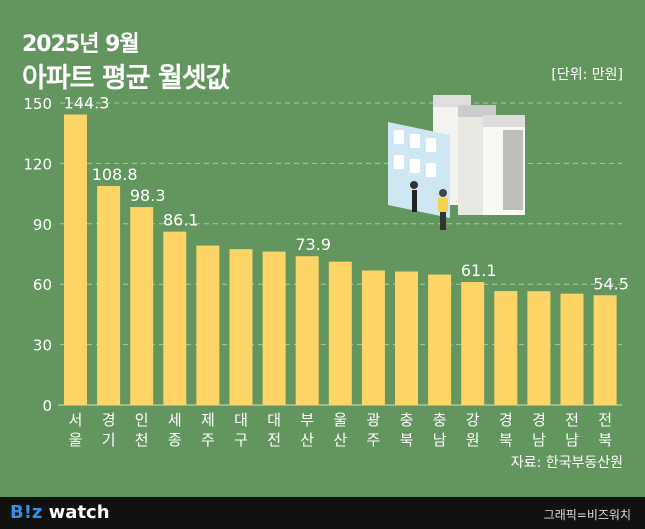 This screenshot has height=529, width=645. Describe the element at coordinates (181, 220) in the screenshot. I see `data-label: 86.1` at that location.